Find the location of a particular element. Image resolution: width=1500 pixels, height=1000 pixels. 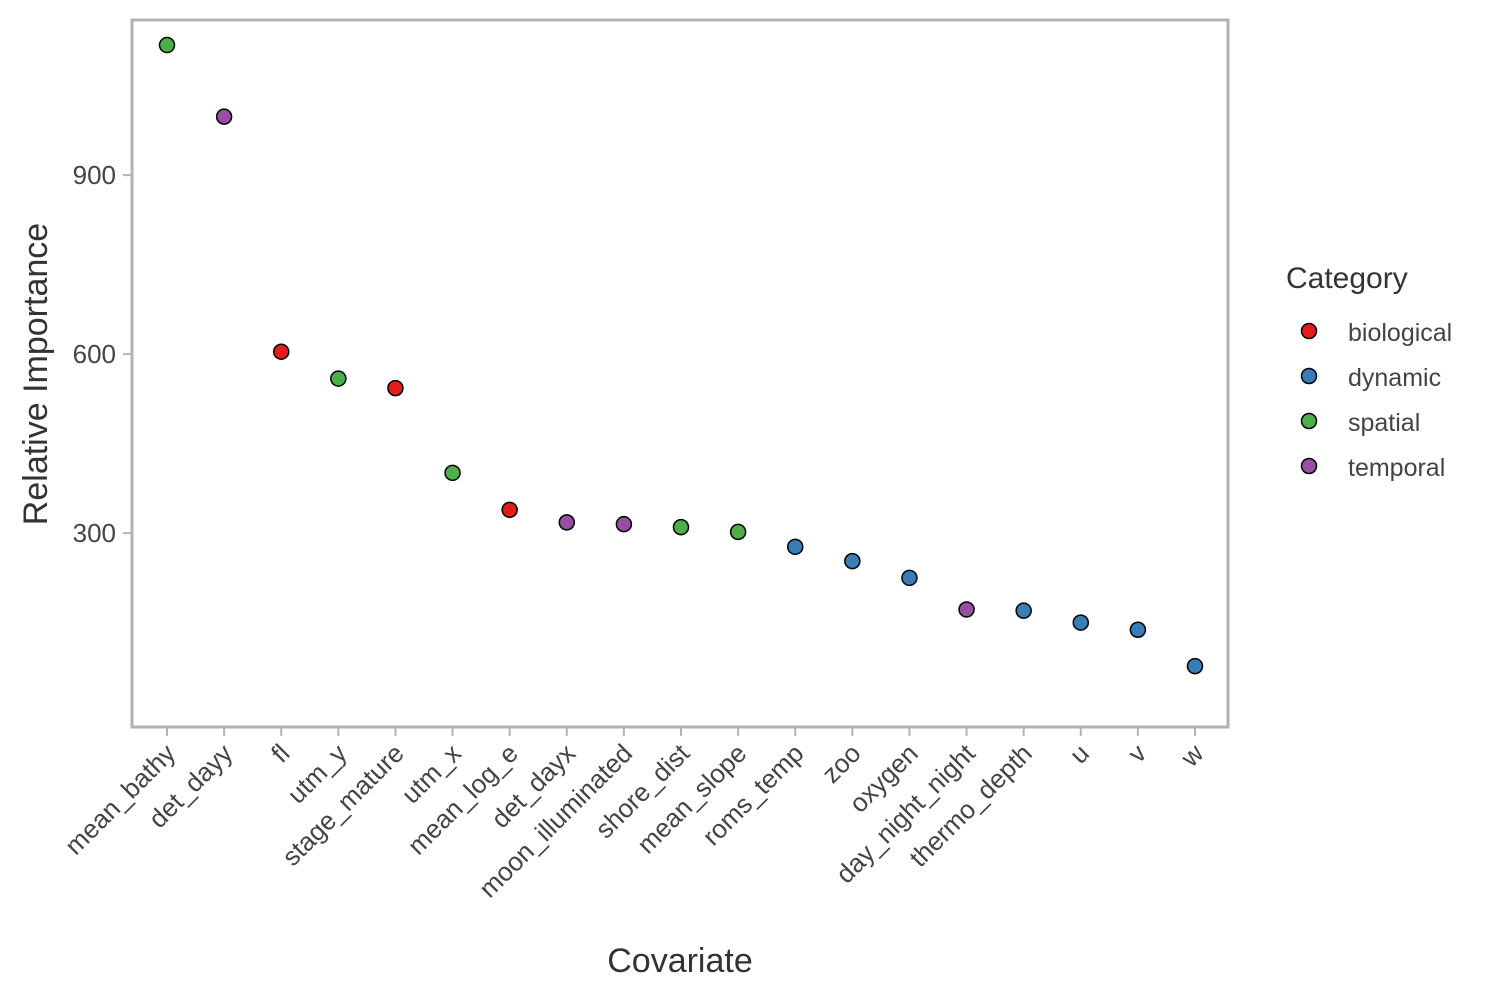

point-thermo-depth is located at coordinates (1023, 610).